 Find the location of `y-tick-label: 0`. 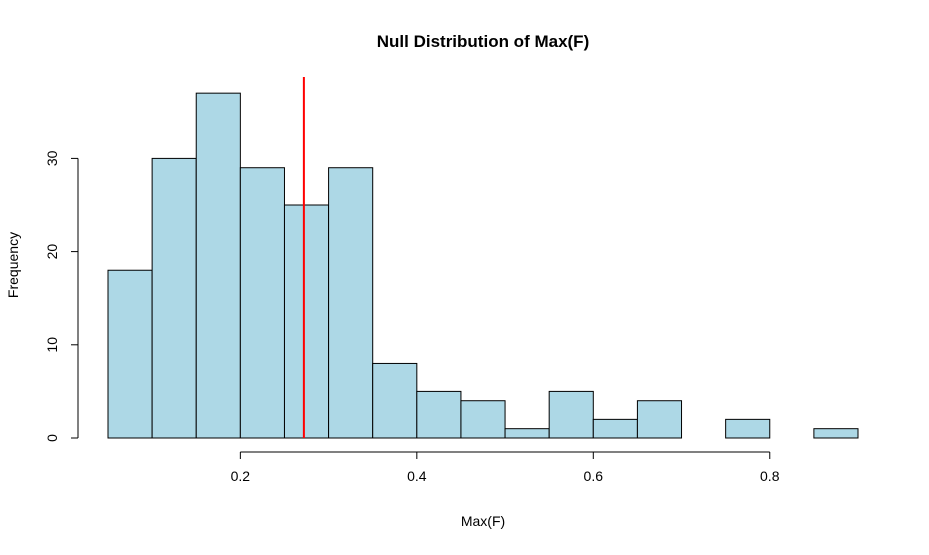

y-tick-label: 0 is located at coordinates (52, 438).